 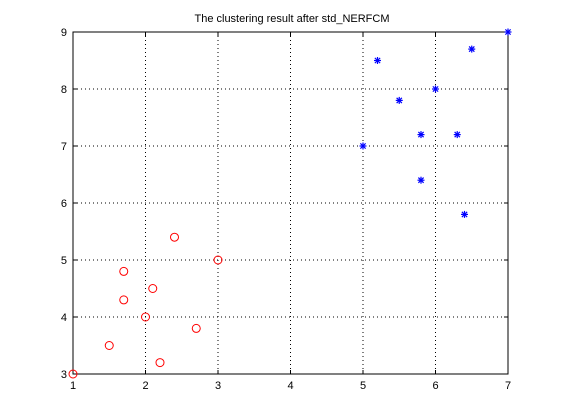 I want to click on y-tick-label: 9, so click(x=64, y=33).